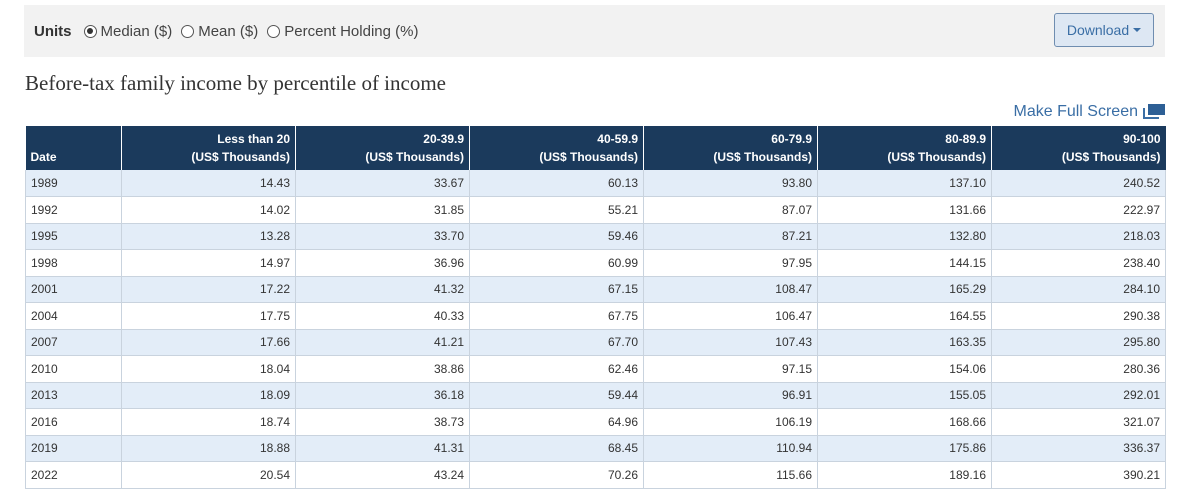  I want to click on date-cell: 1995, so click(73, 236).